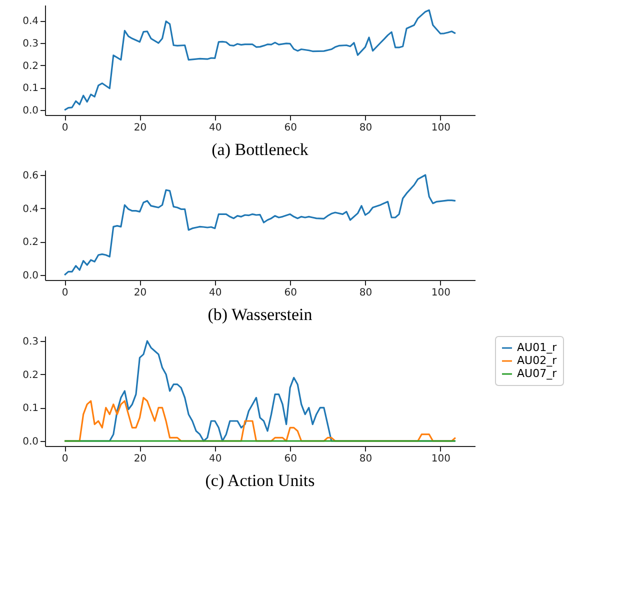 The width and height of the screenshot is (624, 594). What do you see at coordinates (260, 149) in the screenshot?
I see `text: (a) Bottleneck` at bounding box center [260, 149].